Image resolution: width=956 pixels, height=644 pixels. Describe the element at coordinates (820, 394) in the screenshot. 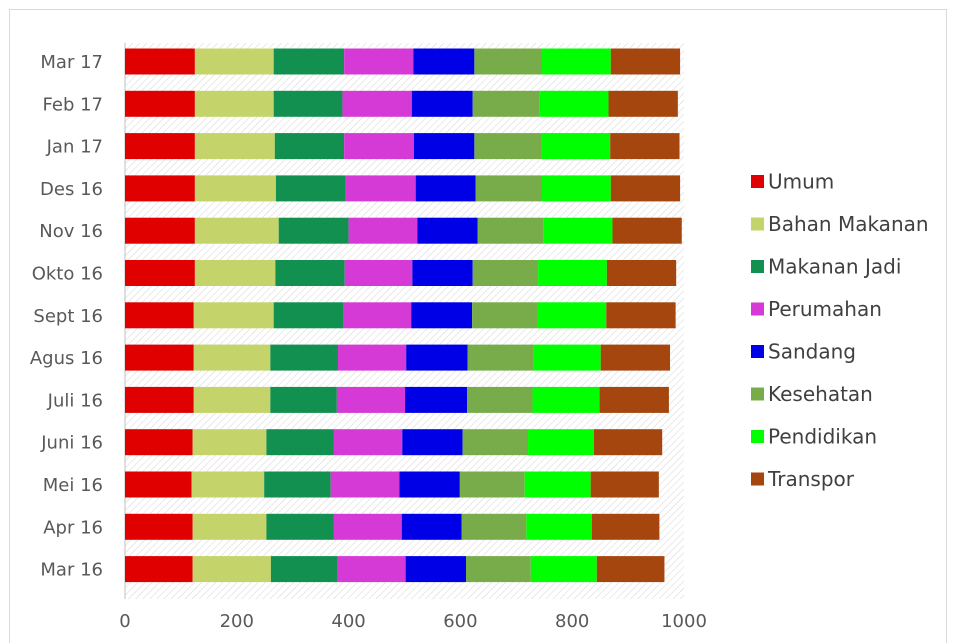

I see `legend-label: Kesehatan` at that location.